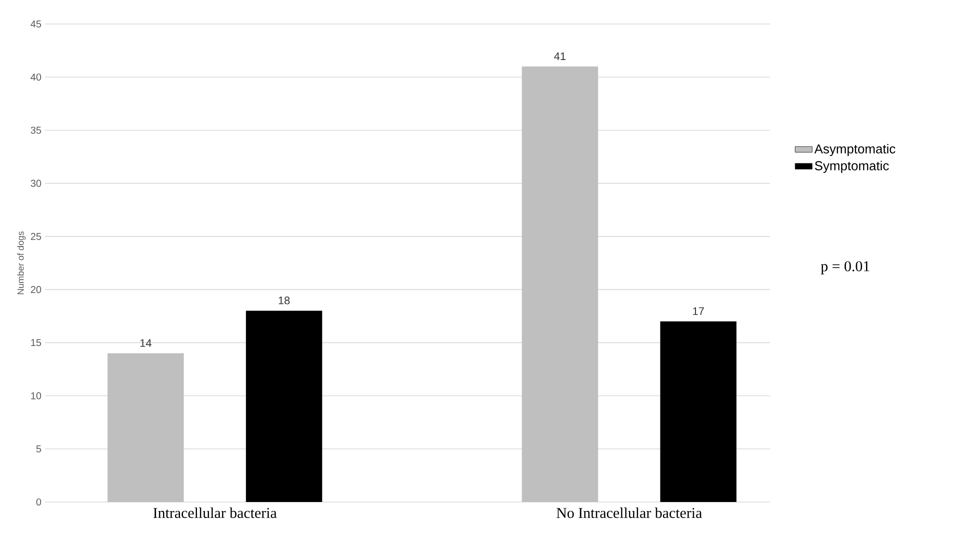 The image size is (971, 537). I want to click on x-tick-label: Intracellular bacteria, so click(215, 513).